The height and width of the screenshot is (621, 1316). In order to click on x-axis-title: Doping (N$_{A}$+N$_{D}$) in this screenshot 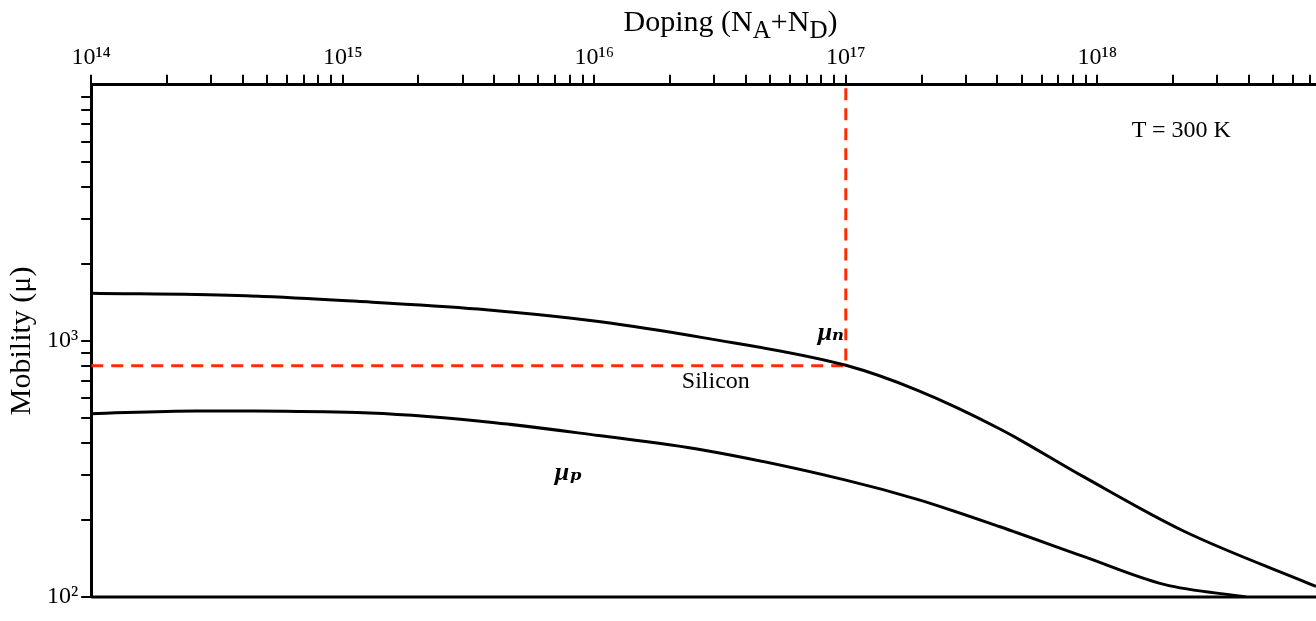, I will do `click(730, 24)`.